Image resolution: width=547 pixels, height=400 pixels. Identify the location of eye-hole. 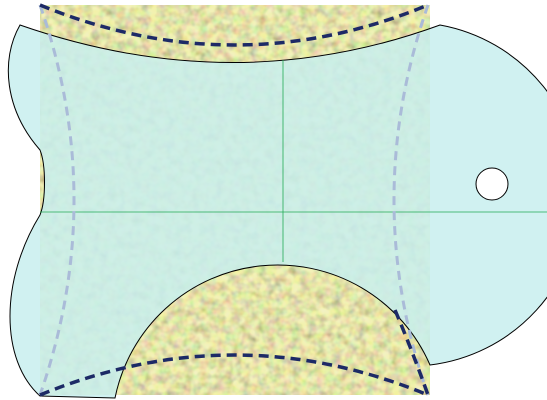
(492, 184).